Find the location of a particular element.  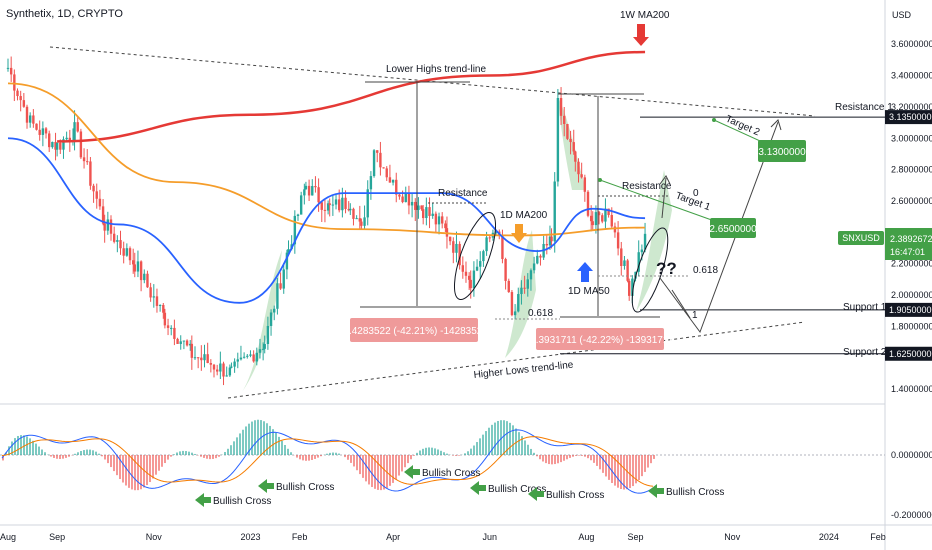

projection-path is located at coordinates (719, 227).